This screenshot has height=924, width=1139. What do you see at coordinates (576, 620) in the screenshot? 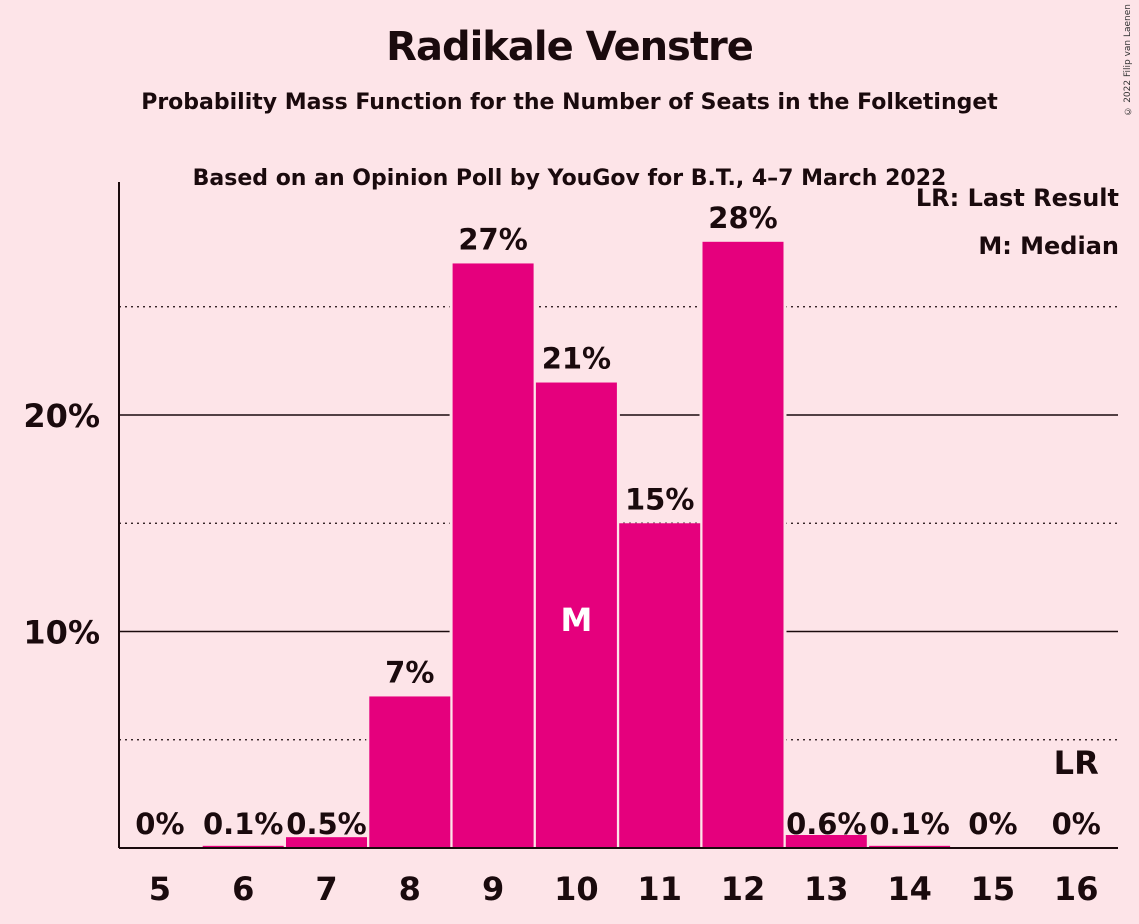
I see `median-marker: M` at bounding box center [576, 620].